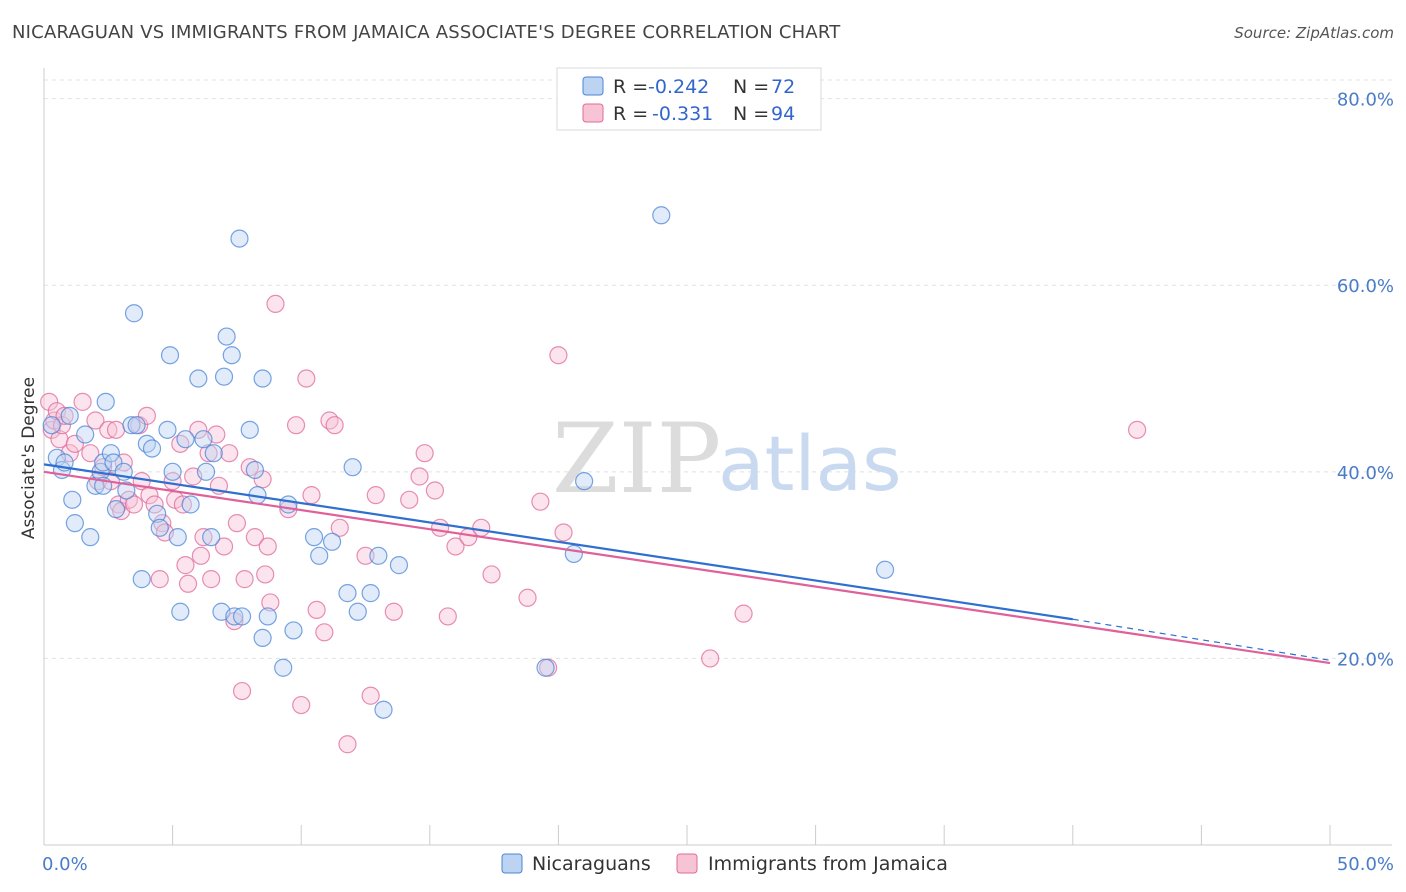  I want to click on legend-n-value-blue: 72, so click(783, 87).